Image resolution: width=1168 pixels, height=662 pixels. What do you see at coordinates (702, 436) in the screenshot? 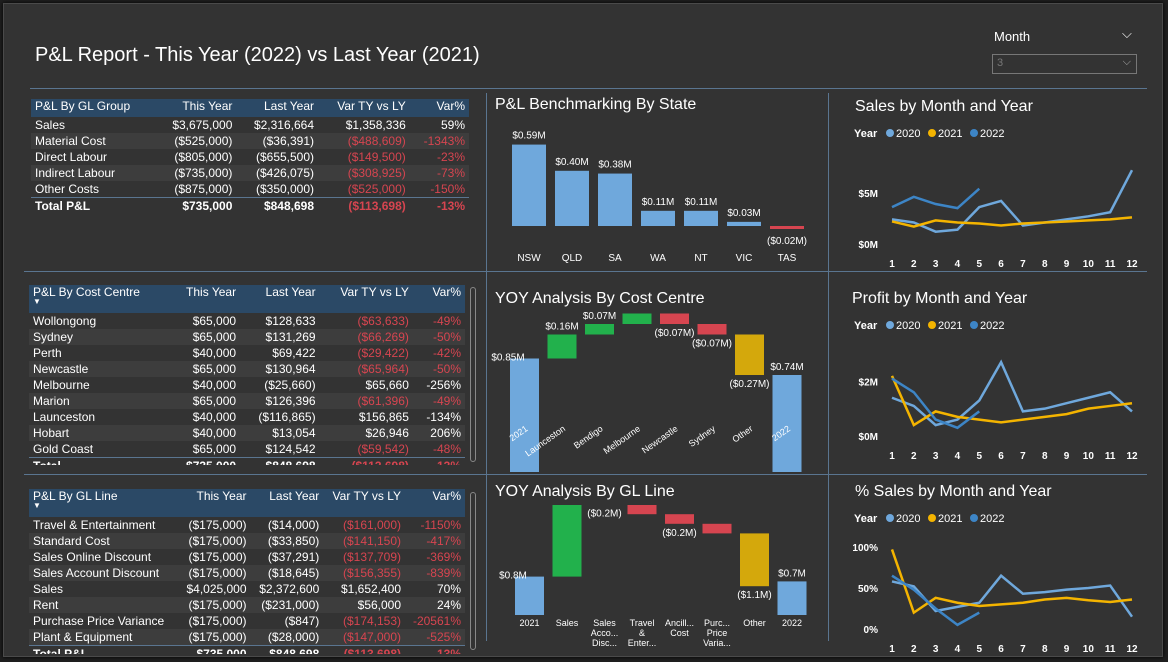
I see `x-tick-label: Sydney` at bounding box center [702, 436].